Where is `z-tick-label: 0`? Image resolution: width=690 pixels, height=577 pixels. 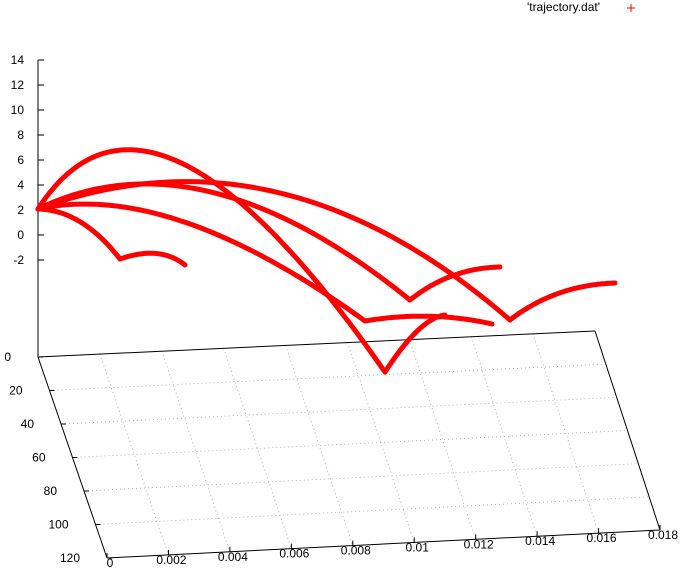 z-tick-label: 0 is located at coordinates (20, 235).